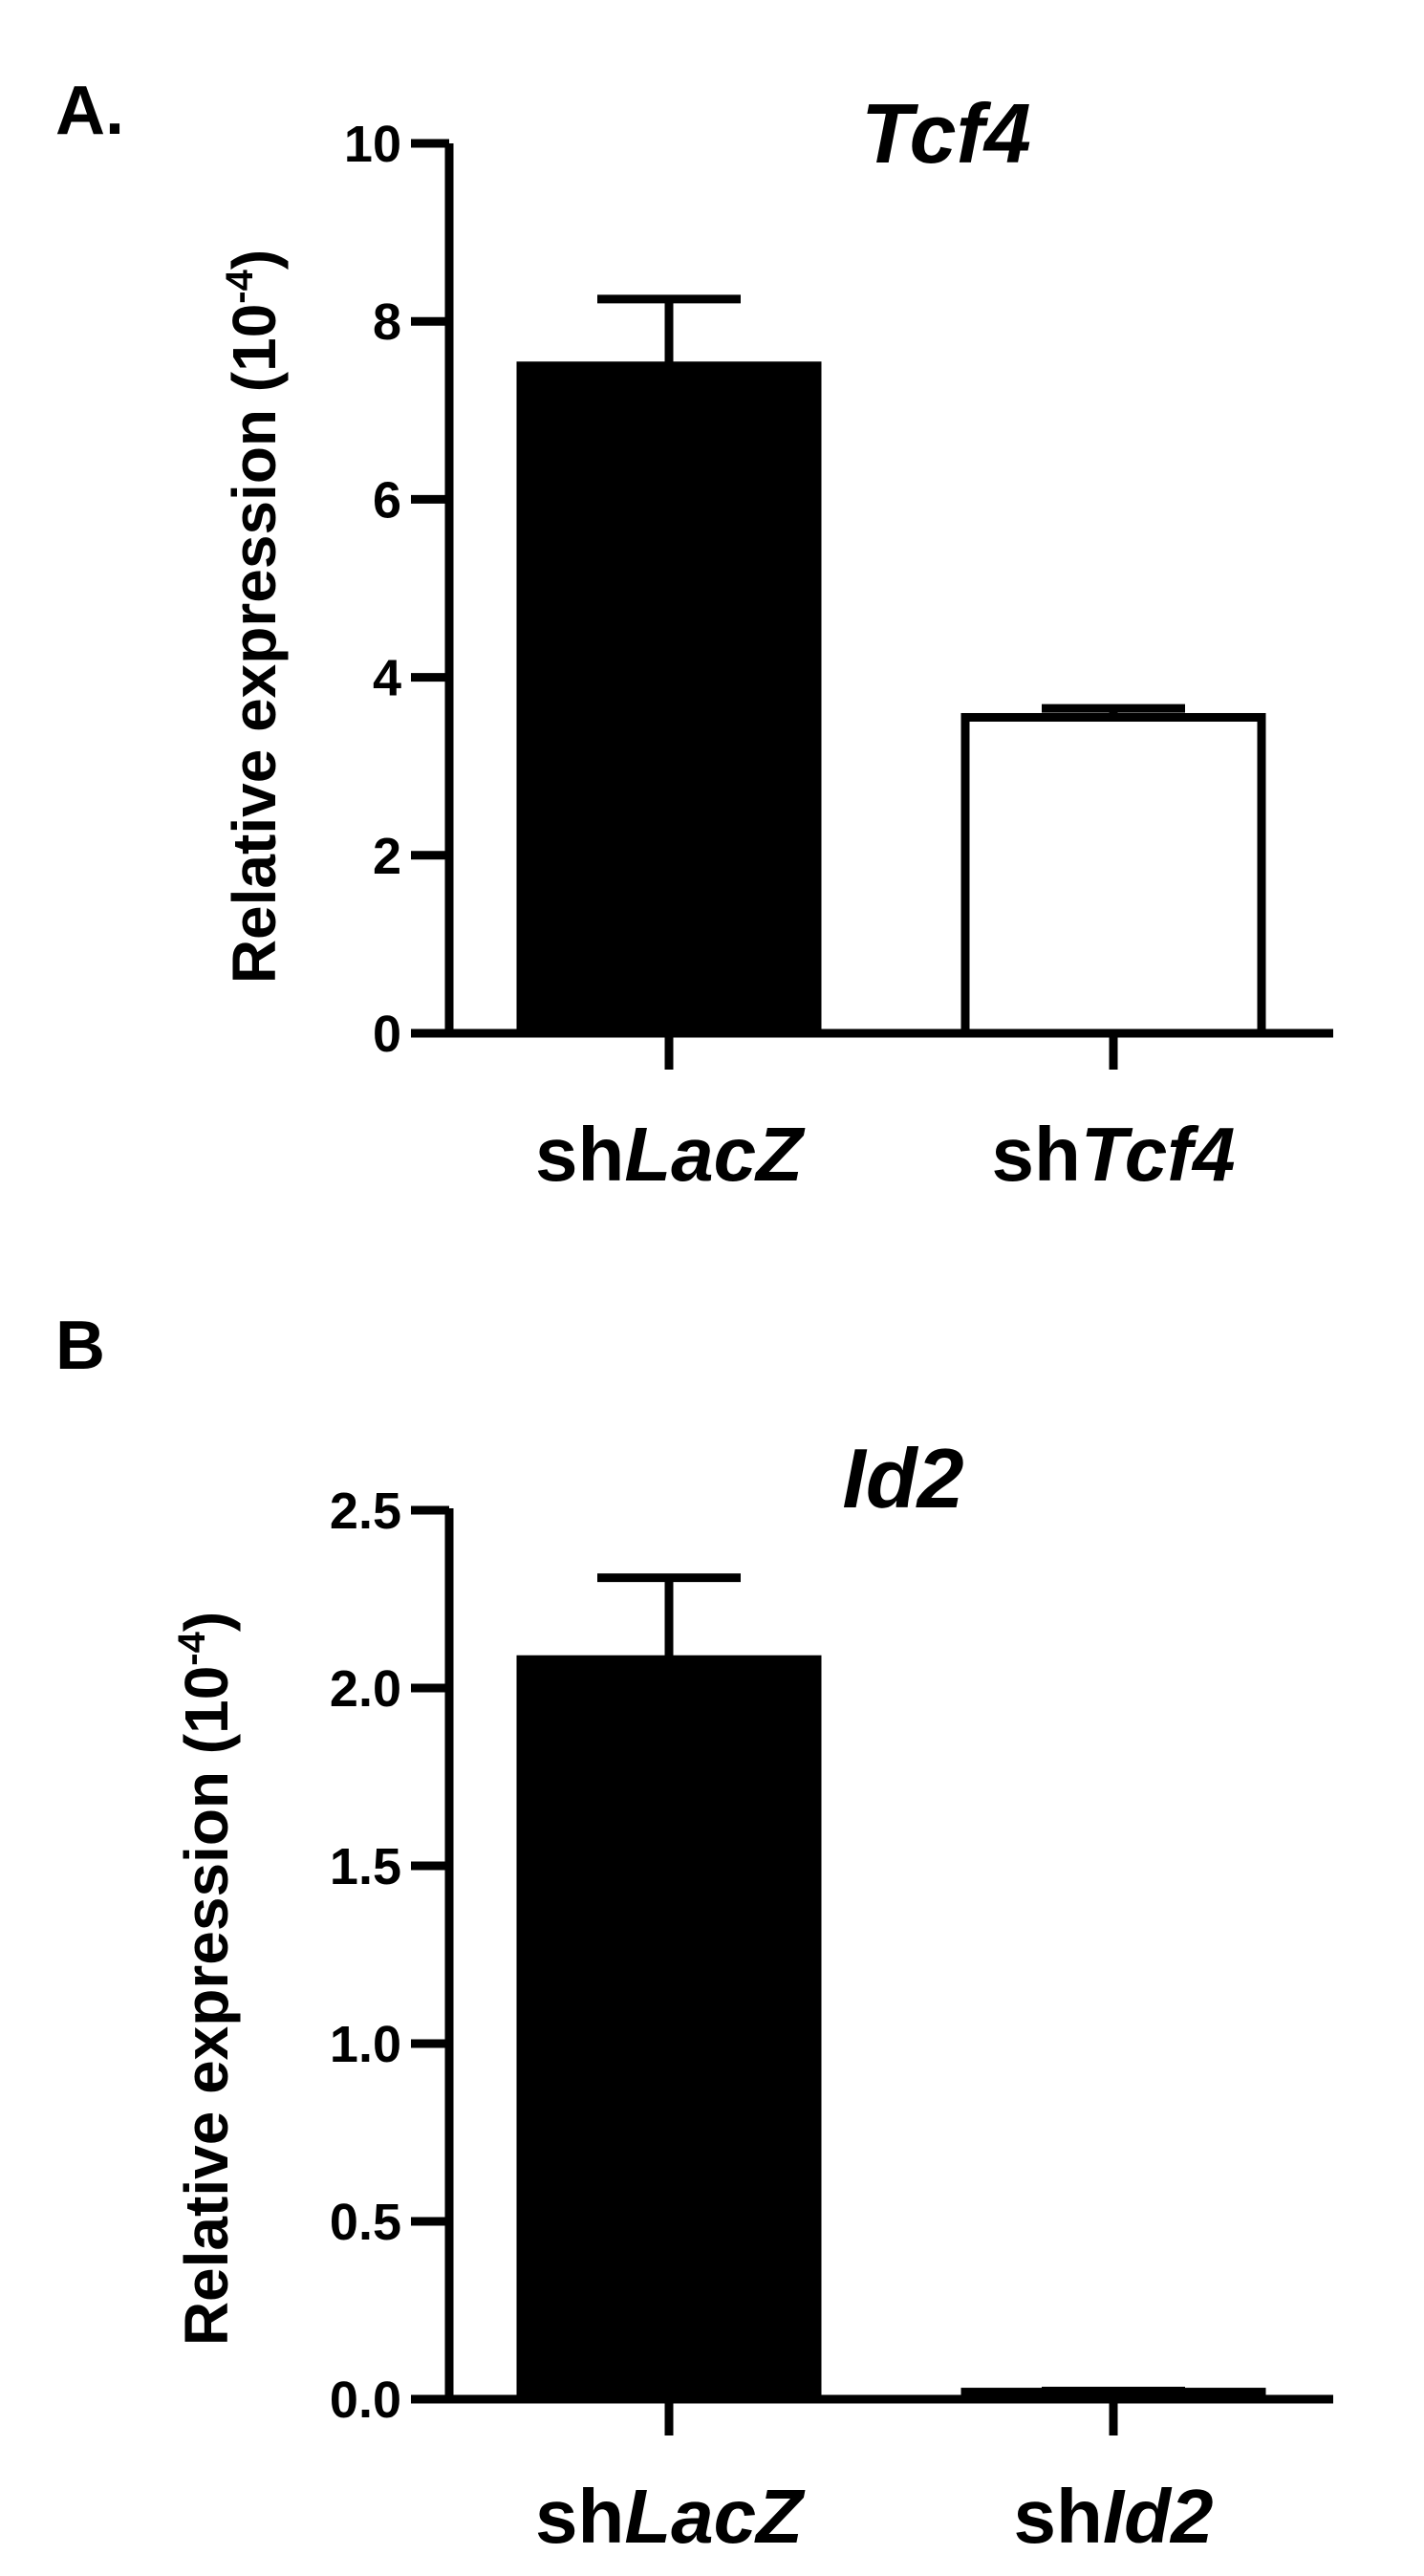 Image resolution: width=1424 pixels, height=2576 pixels. What do you see at coordinates (365, 1512) in the screenshot?
I see `panel-b-y-tick-label: 2.5` at bounding box center [365, 1512].